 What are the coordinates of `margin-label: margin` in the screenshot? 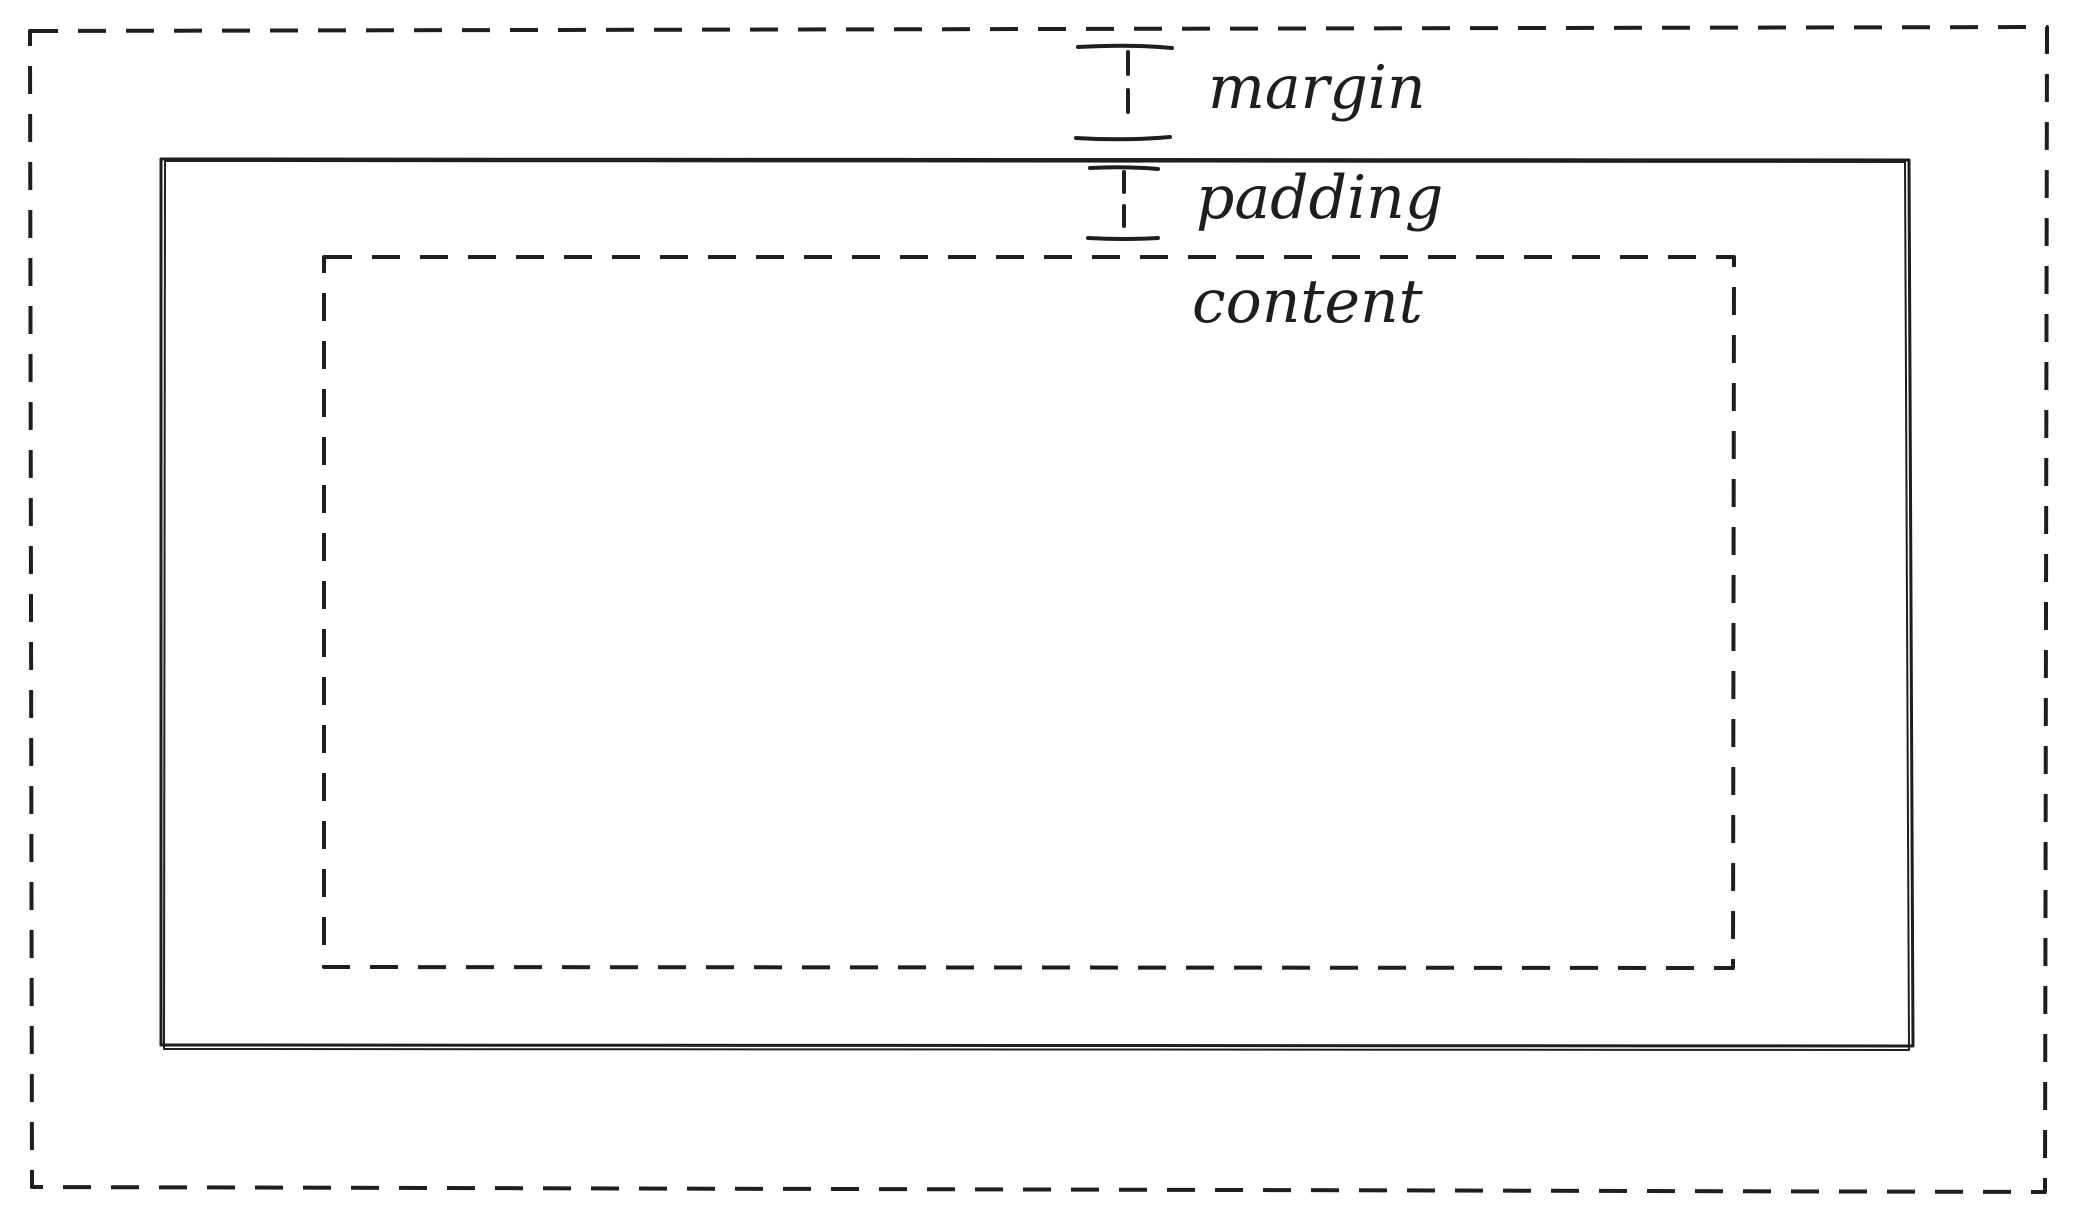 It's located at (1317, 88).